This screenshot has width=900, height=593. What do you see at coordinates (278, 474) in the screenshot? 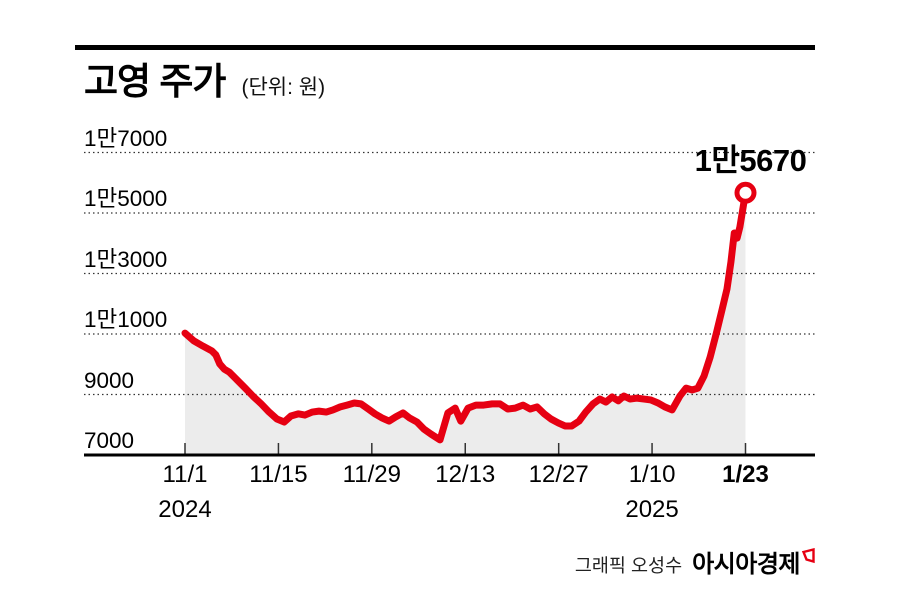
I see `x-axis-label: 11/15` at bounding box center [278, 474].